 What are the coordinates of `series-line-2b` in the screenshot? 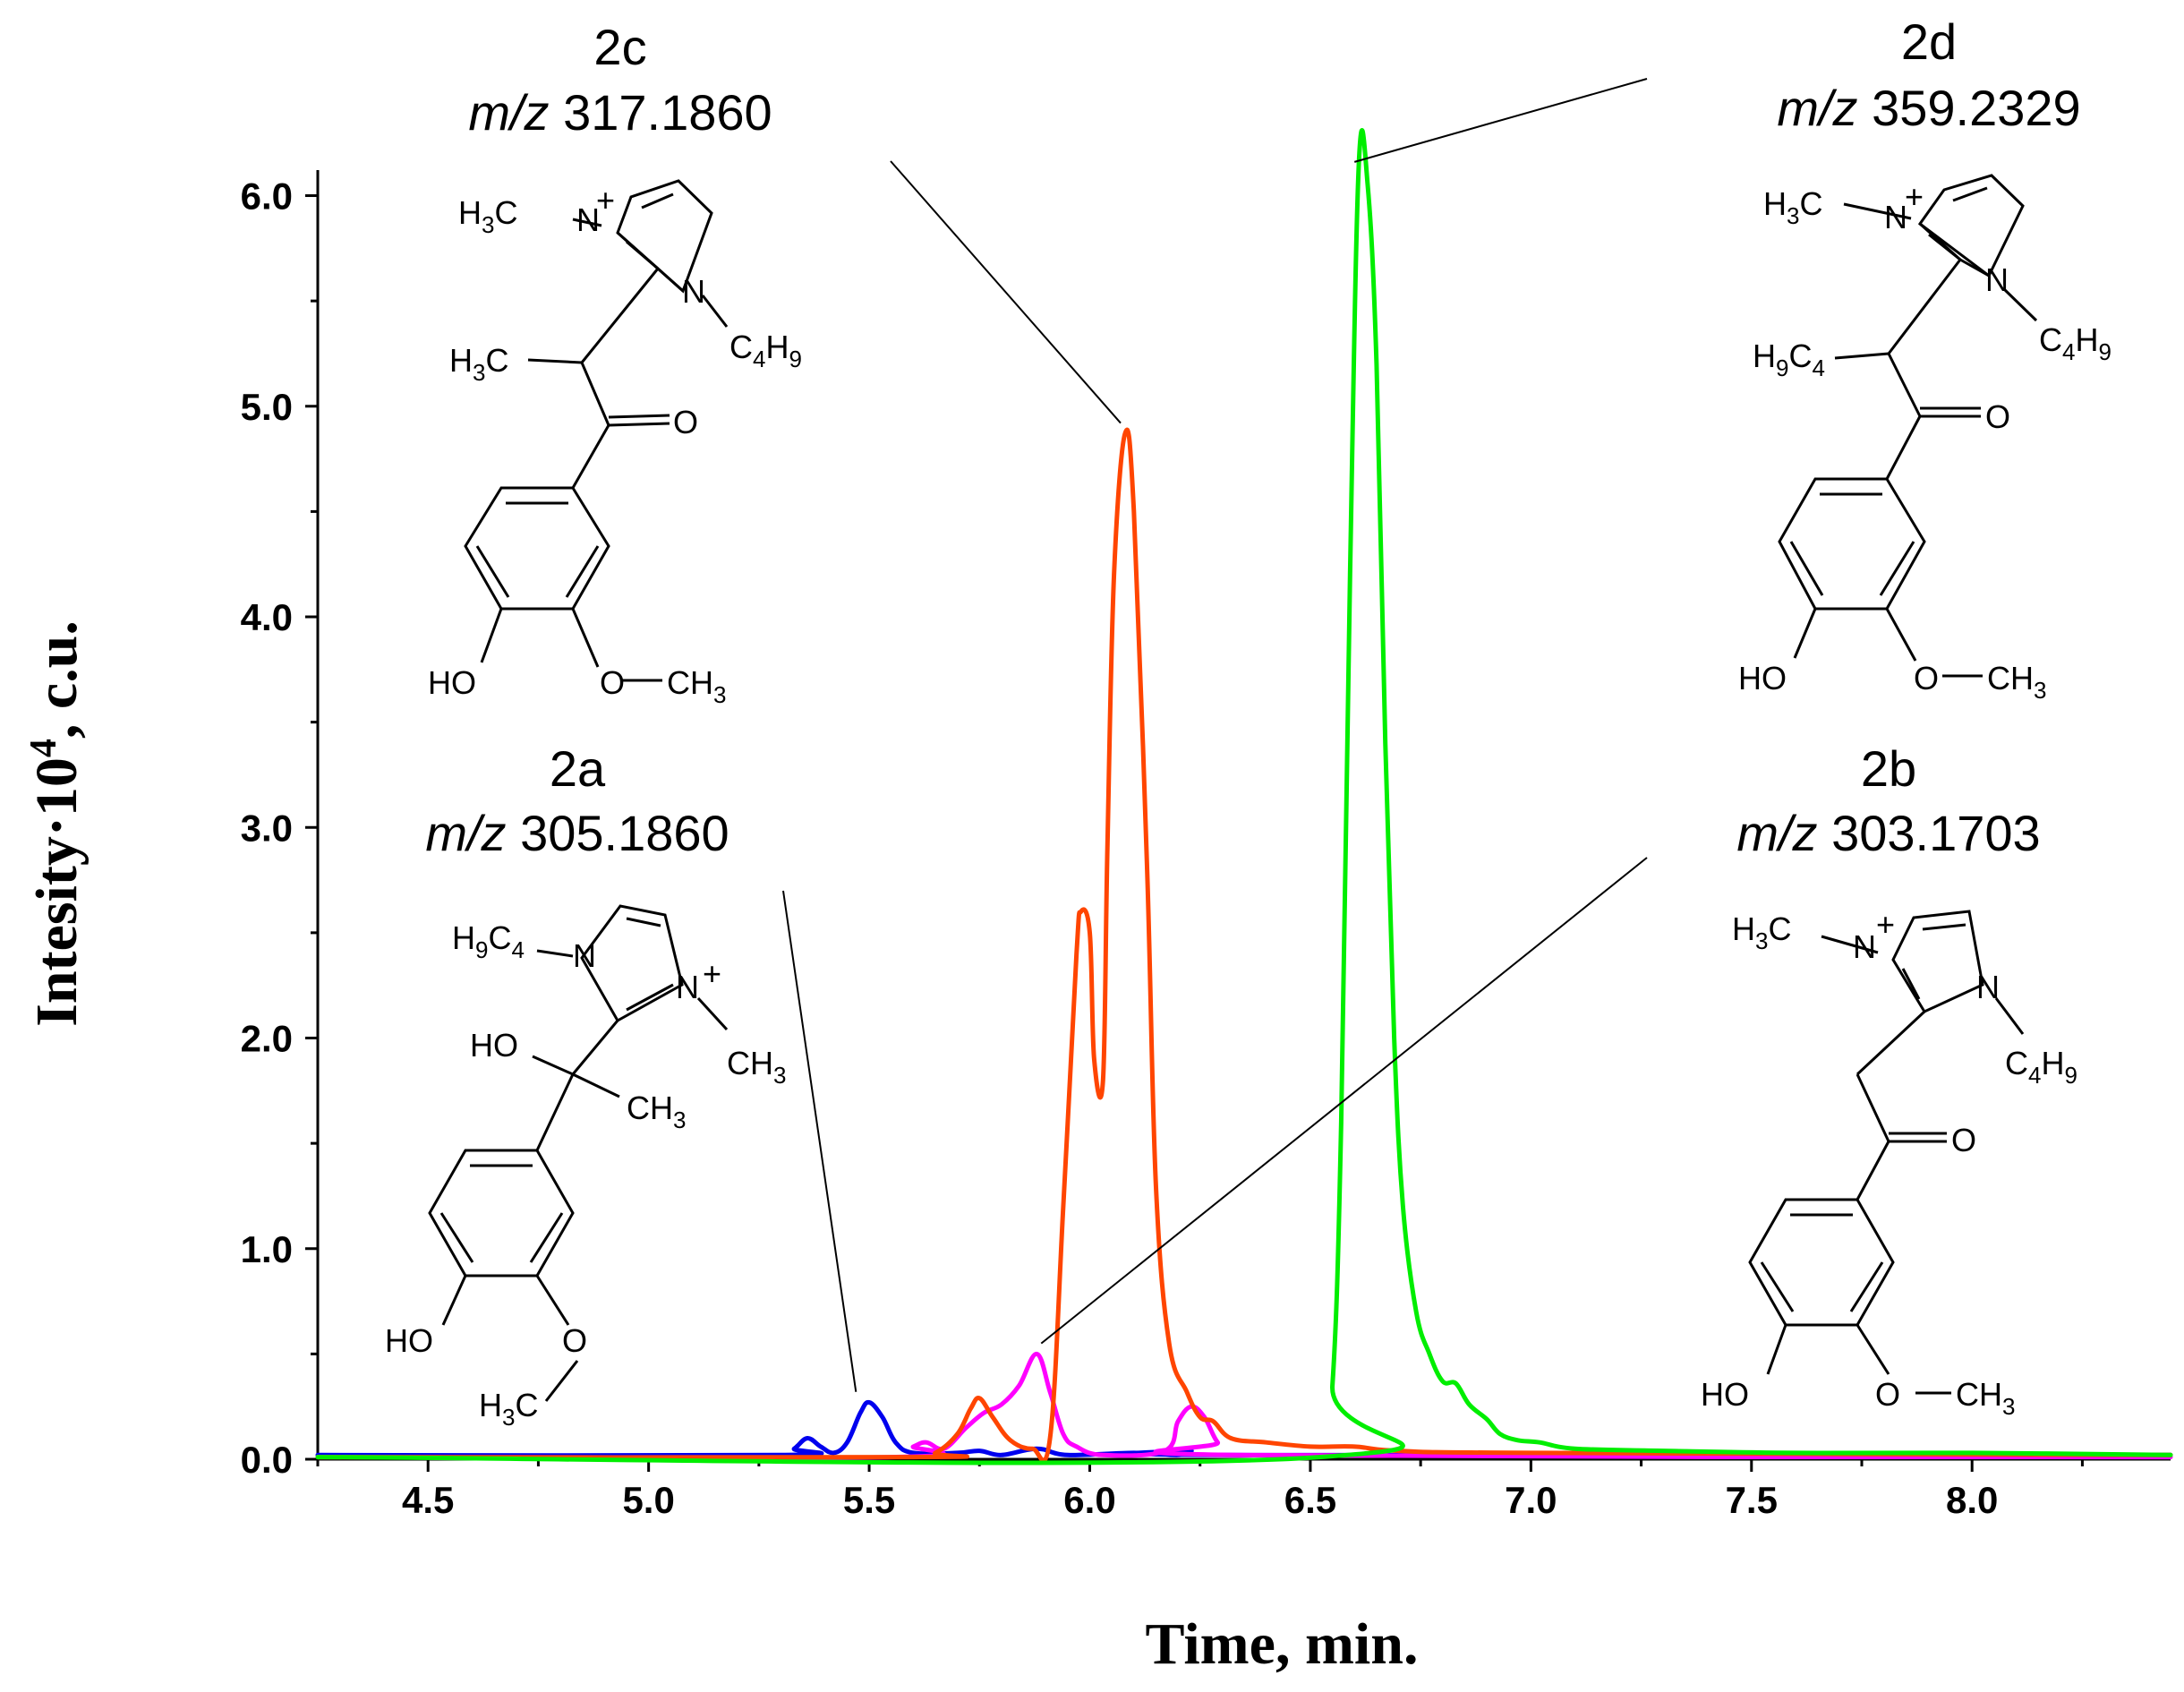 It's located at (1244, 1406).